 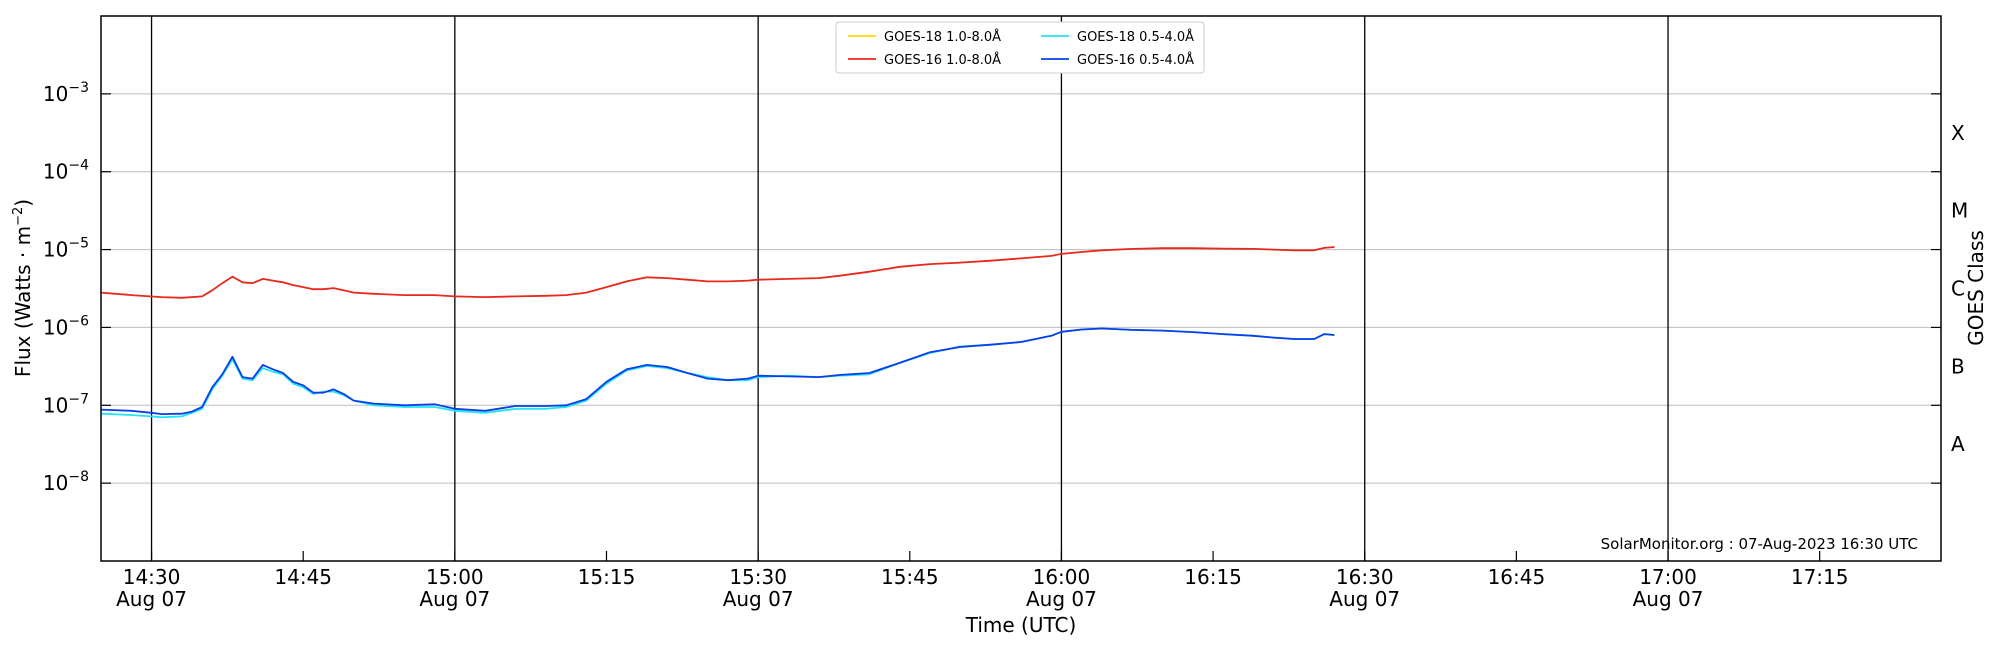 I want to click on x-tick-label: 16:00, so click(x=1062, y=577).